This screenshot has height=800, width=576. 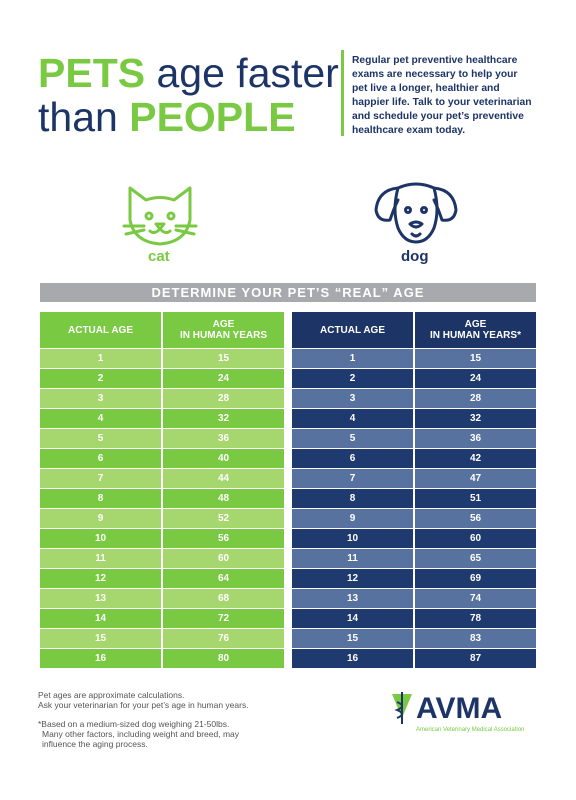 What do you see at coordinates (223, 618) in the screenshot?
I see `human-age-cell: 72` at bounding box center [223, 618].